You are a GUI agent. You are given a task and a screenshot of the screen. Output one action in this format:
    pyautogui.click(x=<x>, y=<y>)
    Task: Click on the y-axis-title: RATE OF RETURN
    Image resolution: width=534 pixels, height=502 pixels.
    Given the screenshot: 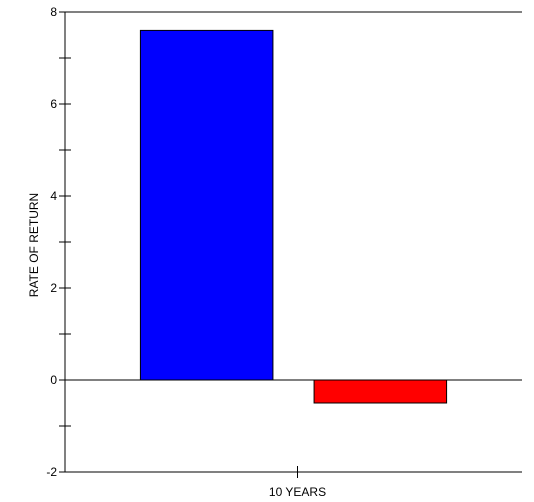 What is the action you would take?
    pyautogui.click(x=34, y=245)
    